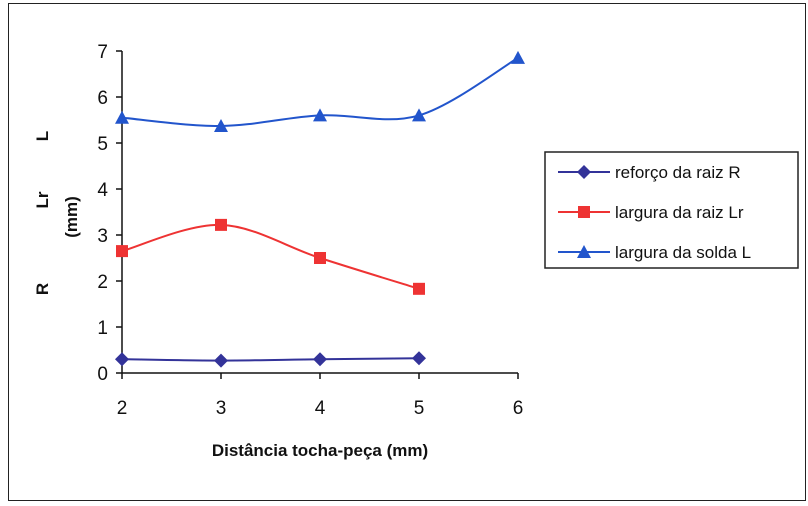 The image size is (808, 506). I want to click on y-tick-label: 0, so click(102, 374).